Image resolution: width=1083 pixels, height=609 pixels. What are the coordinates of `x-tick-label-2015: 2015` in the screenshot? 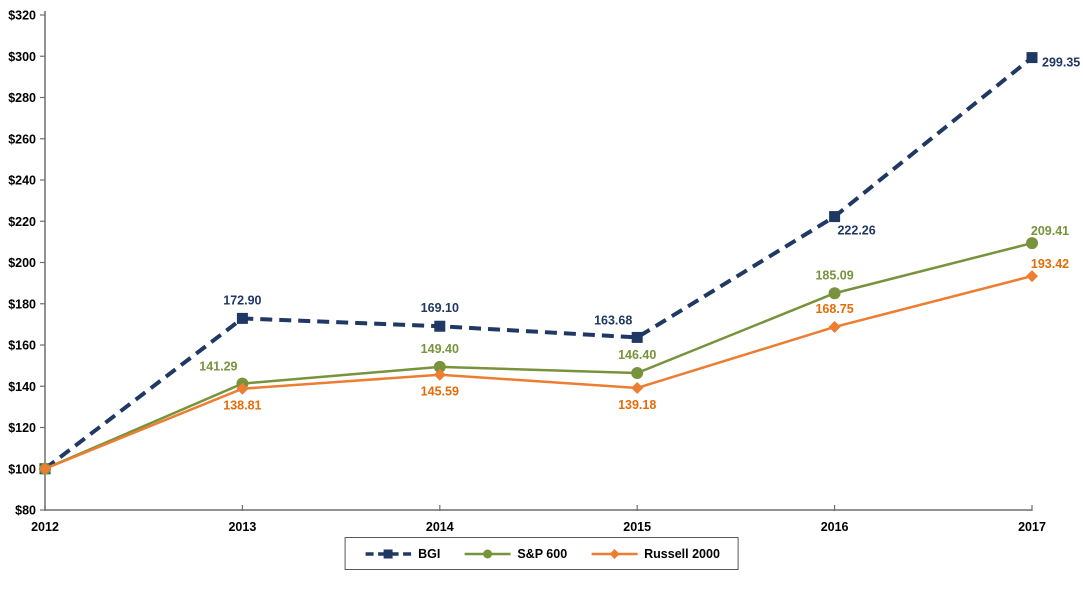 It's located at (637, 527).